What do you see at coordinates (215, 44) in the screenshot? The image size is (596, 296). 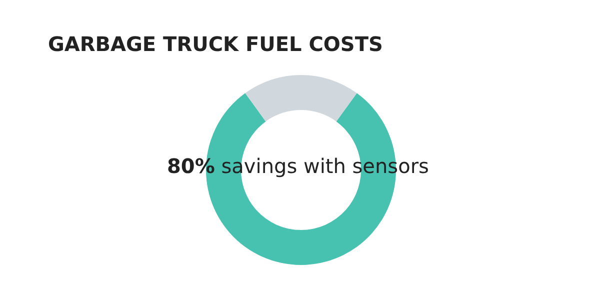 I see `chart-title: GARBAGE TRUCK FUEL COSTS` at bounding box center [215, 44].